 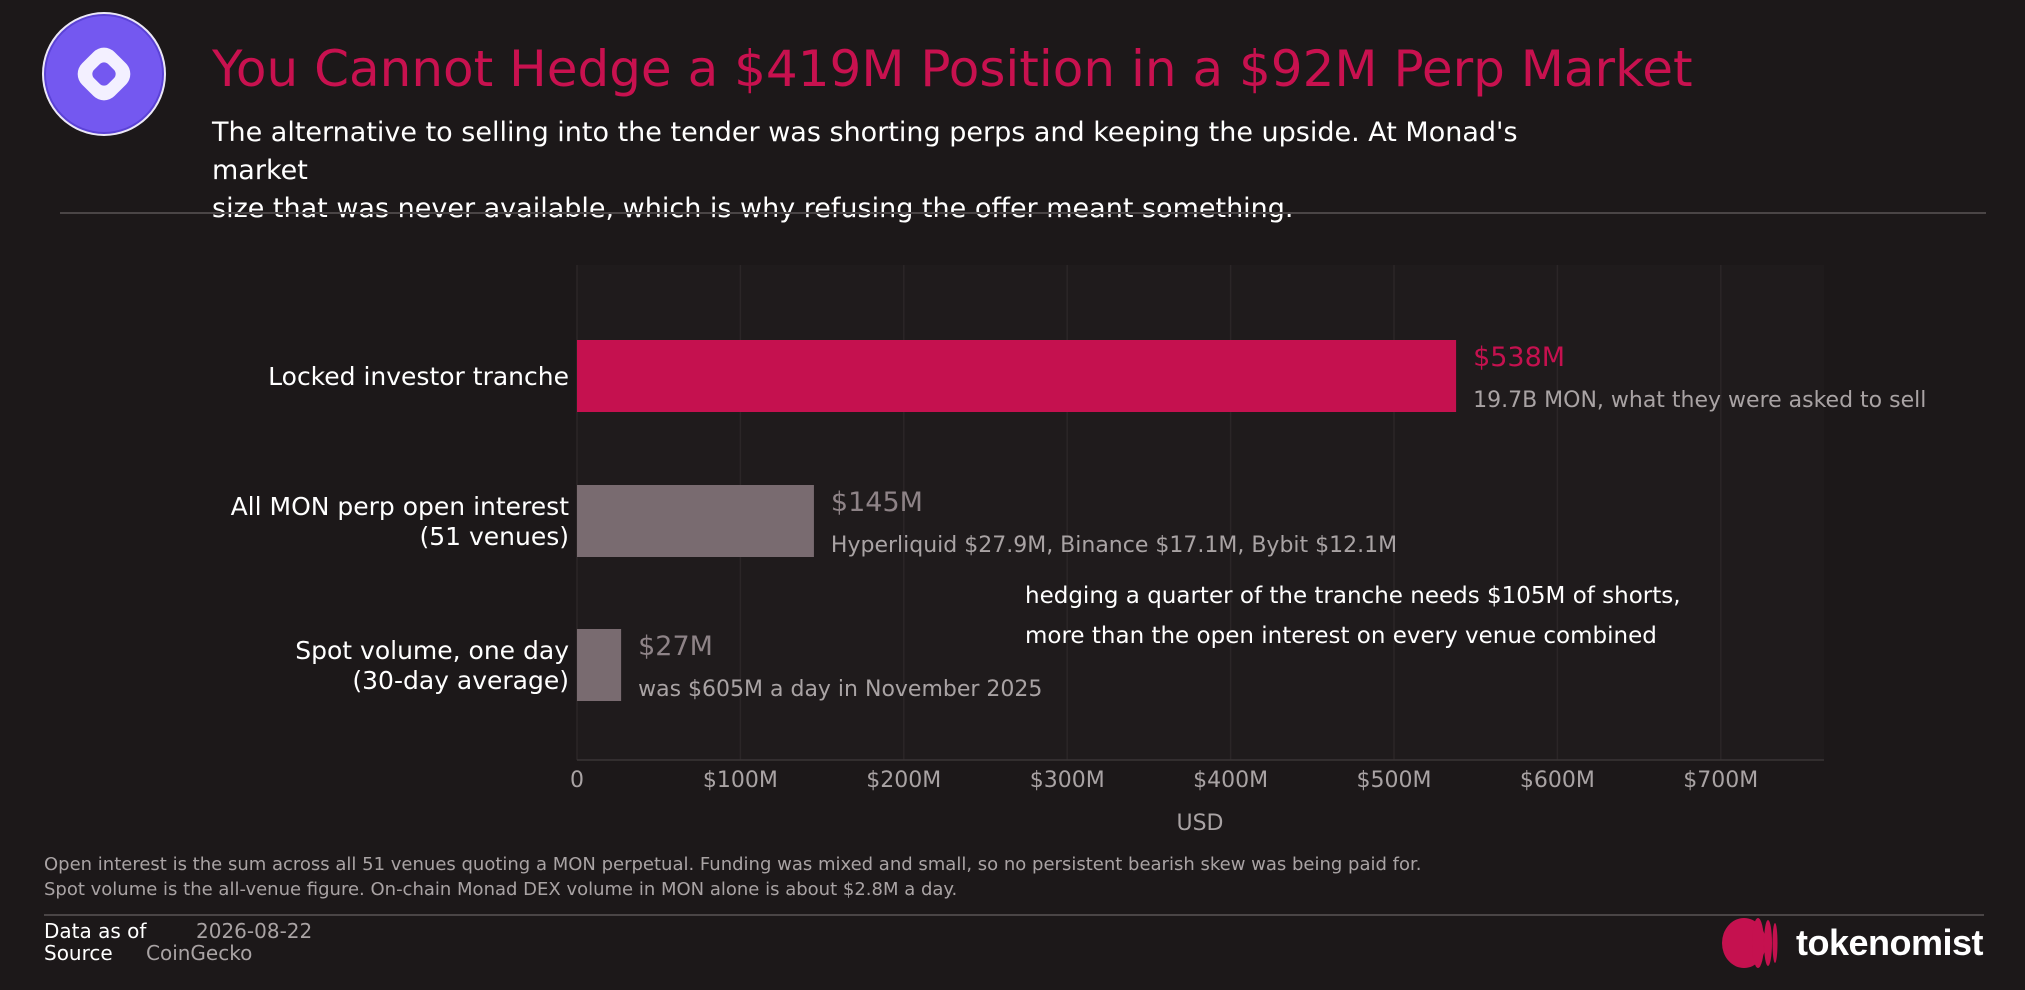 What do you see at coordinates (95, 931) in the screenshot?
I see `data-as-of-label: Data as of` at bounding box center [95, 931].